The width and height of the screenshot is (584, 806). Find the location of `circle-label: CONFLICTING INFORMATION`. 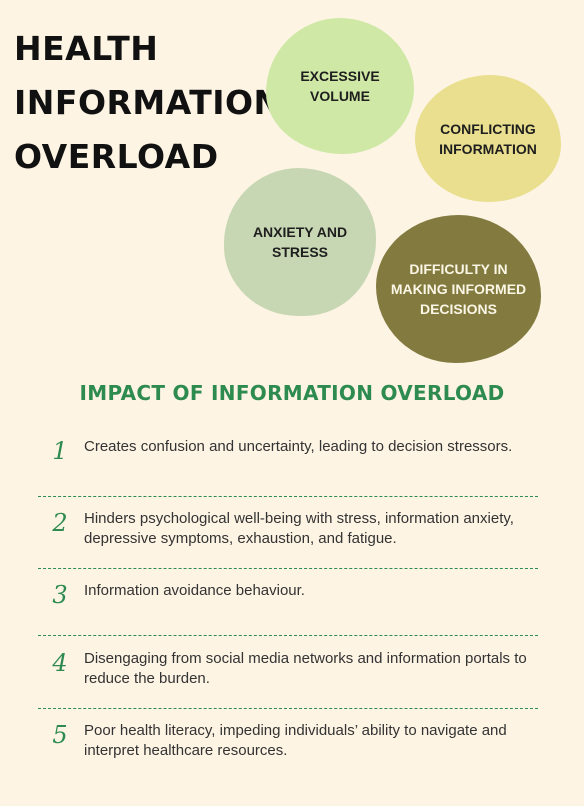

circle-label: CONFLICTING INFORMATION is located at coordinates (488, 138).